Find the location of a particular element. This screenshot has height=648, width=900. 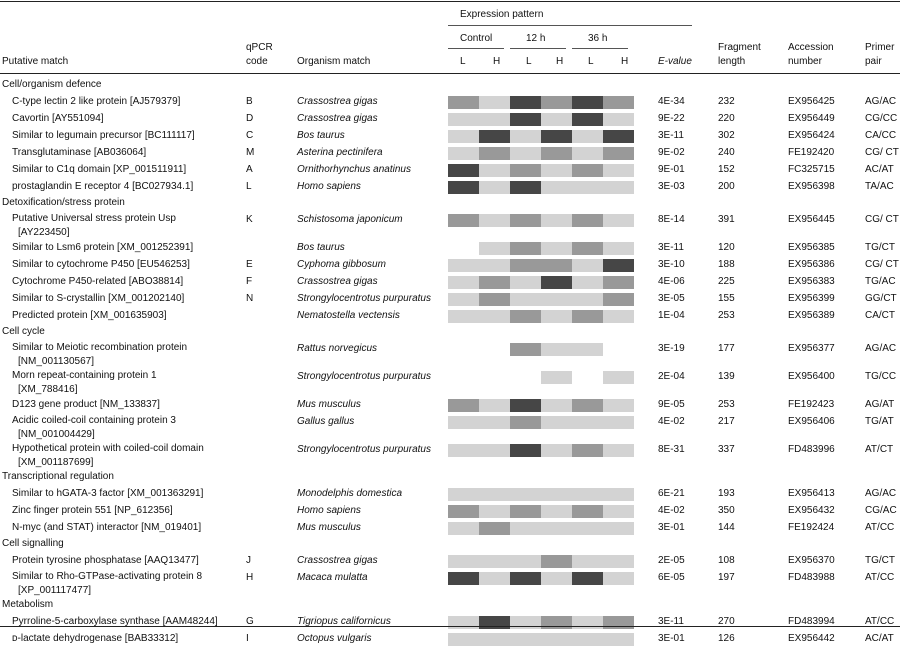

accession-header-1: Accession is located at coordinates (811, 47).